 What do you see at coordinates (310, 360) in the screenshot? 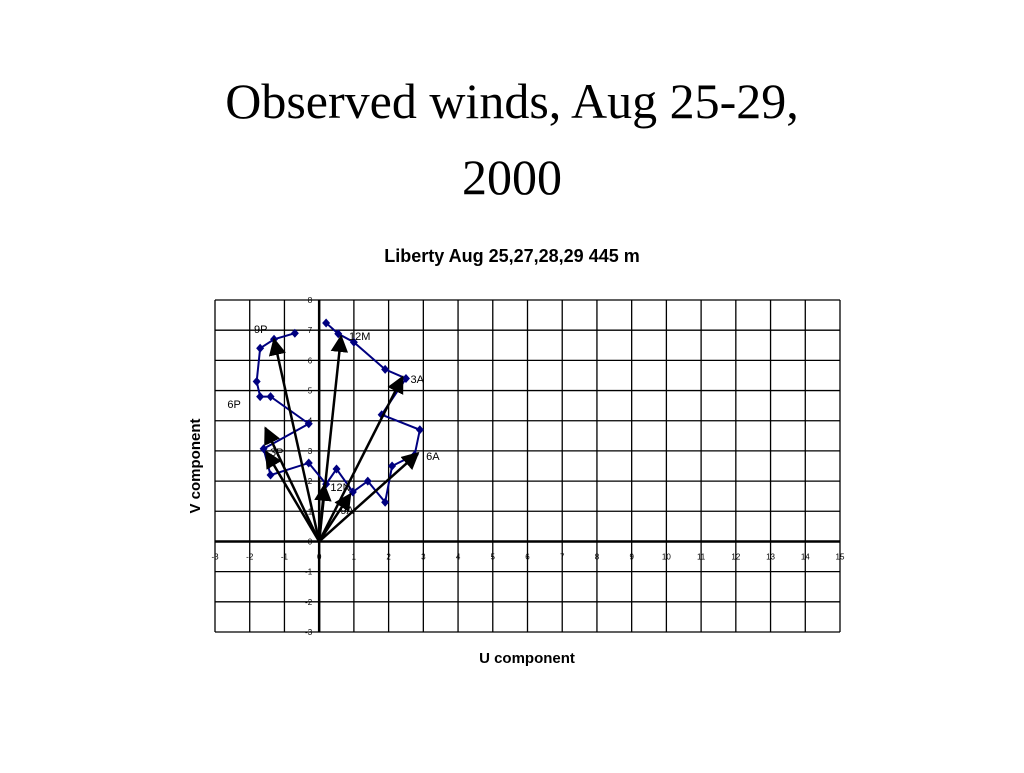
I see `y-tick-label: 6` at bounding box center [310, 360].